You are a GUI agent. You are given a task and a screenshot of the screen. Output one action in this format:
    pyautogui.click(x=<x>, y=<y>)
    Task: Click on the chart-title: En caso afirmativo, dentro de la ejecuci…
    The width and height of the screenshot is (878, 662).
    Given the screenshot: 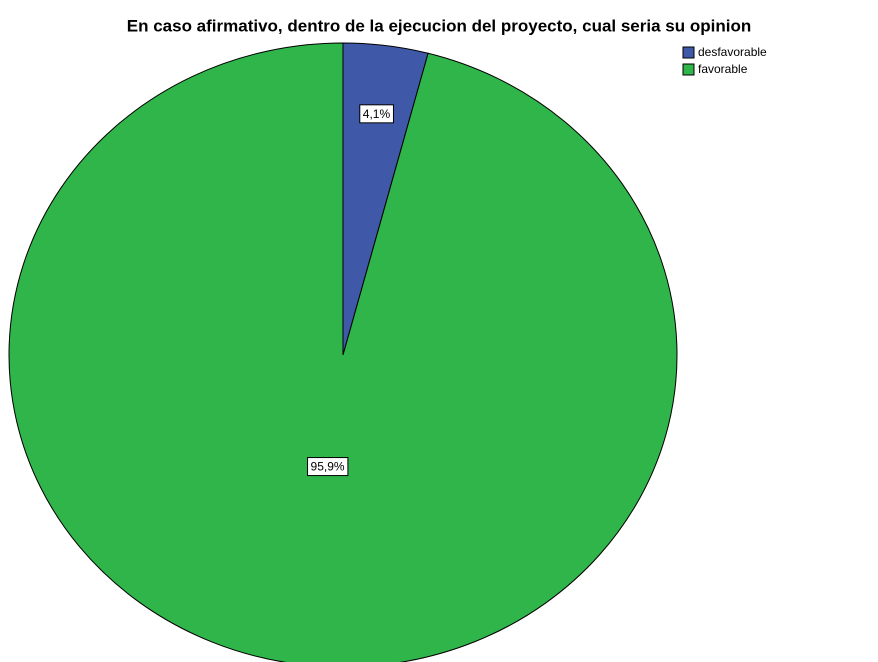 What is the action you would take?
    pyautogui.click(x=439, y=25)
    